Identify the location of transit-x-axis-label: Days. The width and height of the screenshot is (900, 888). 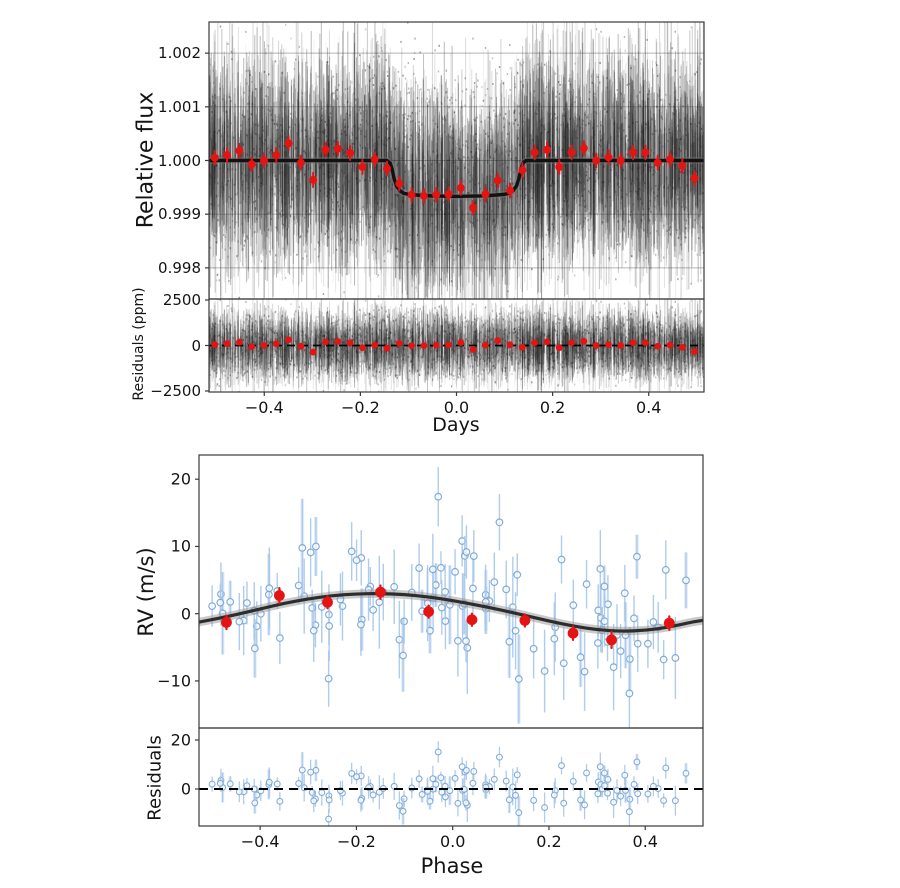
(456, 425).